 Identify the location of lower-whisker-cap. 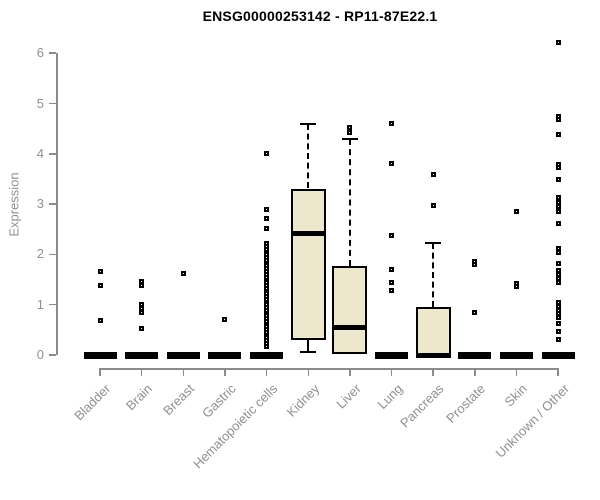
(308, 352).